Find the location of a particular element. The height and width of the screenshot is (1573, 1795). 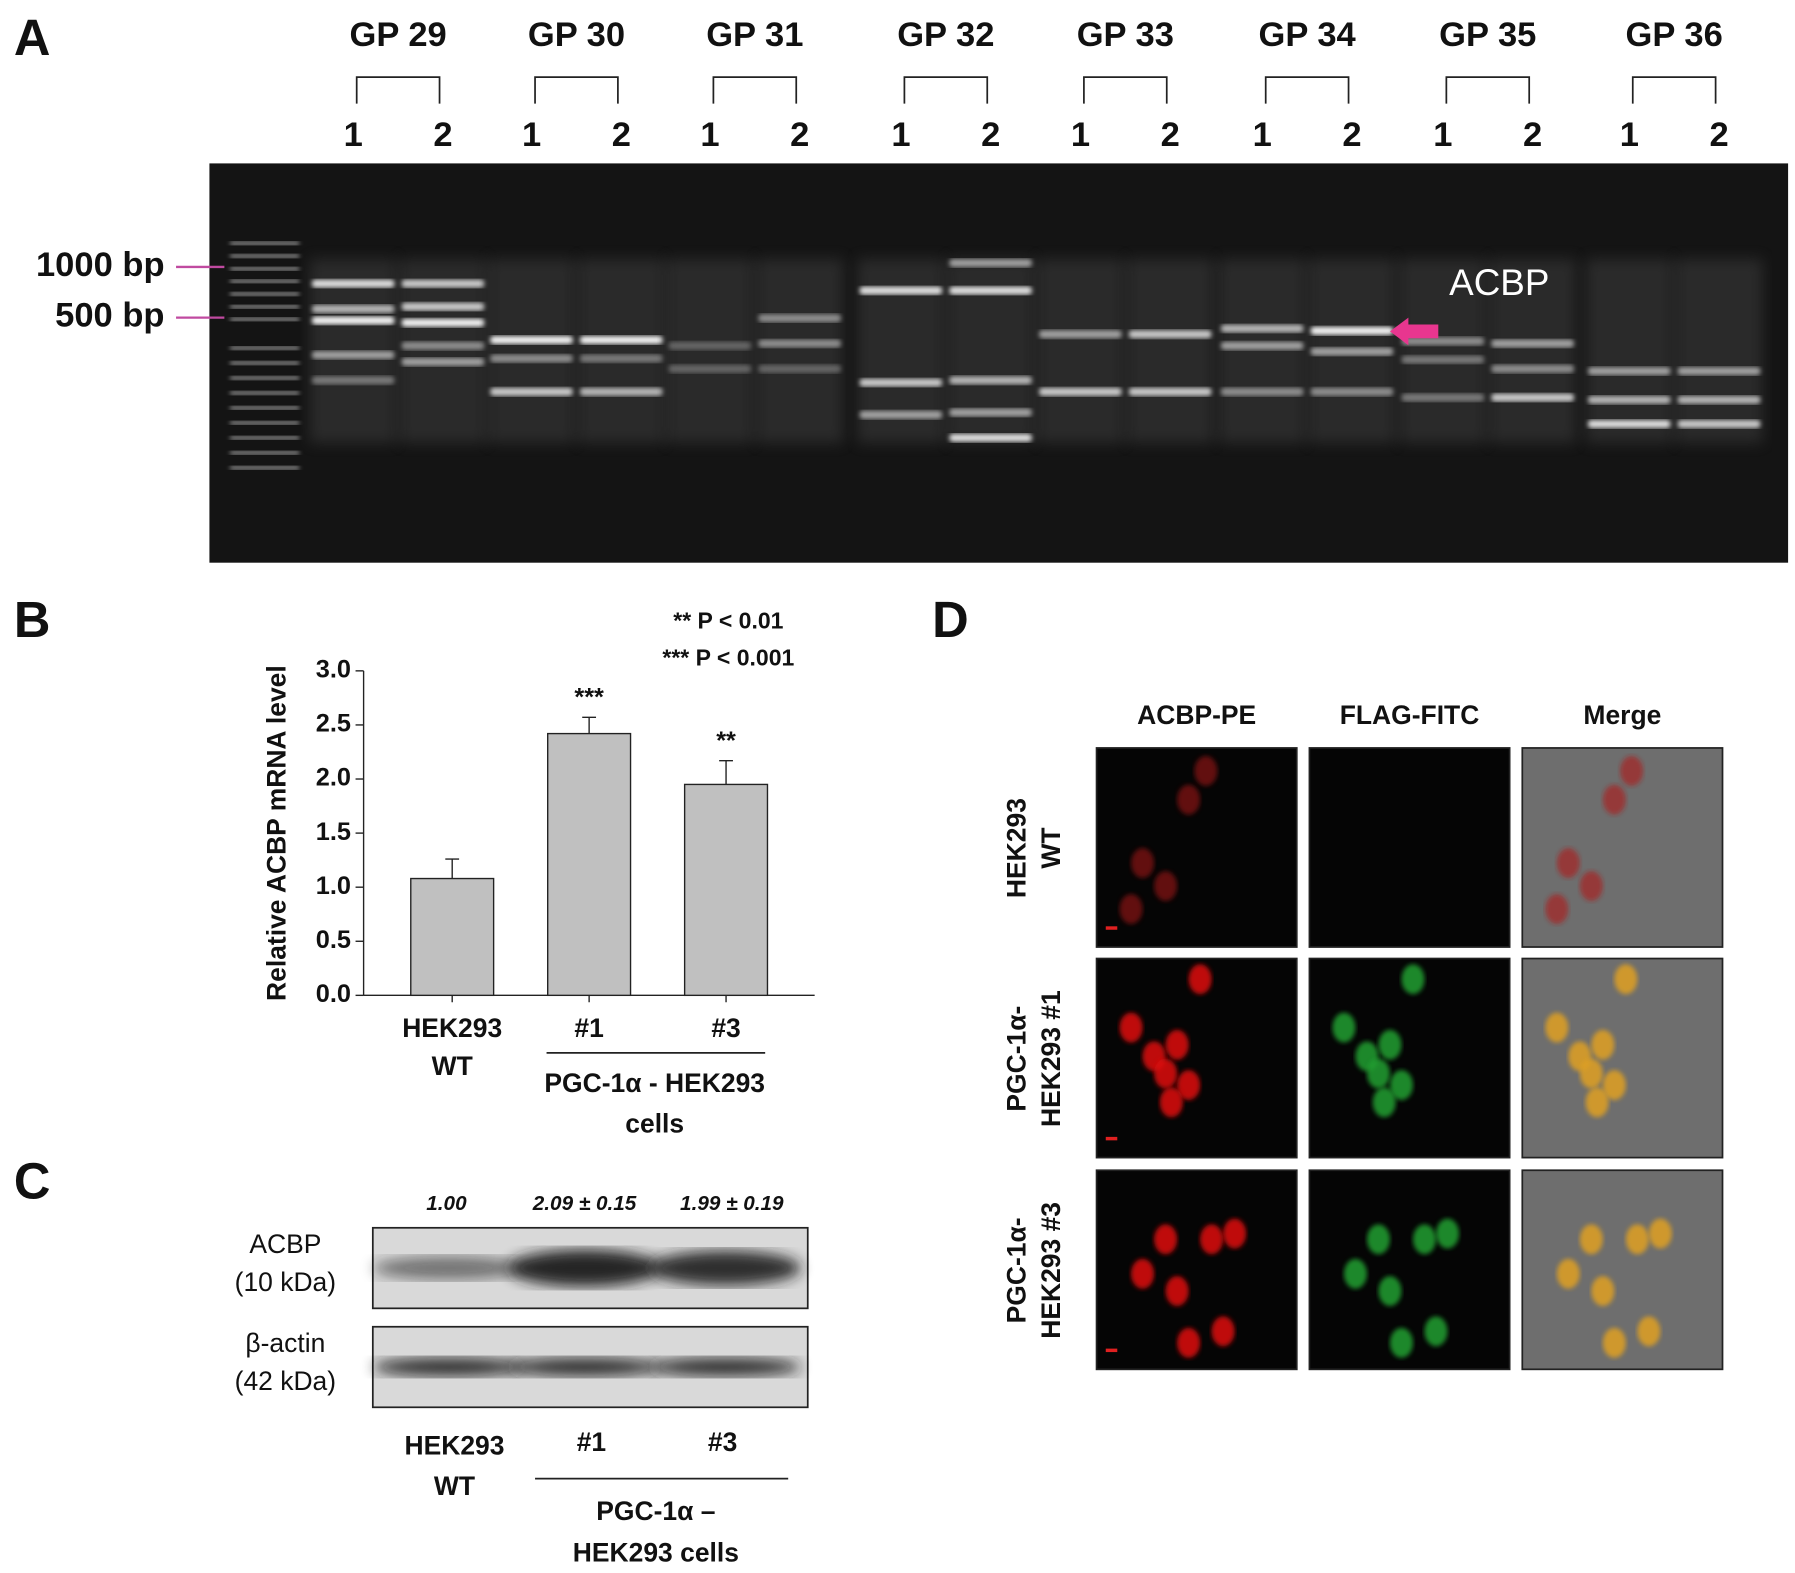

y-tick-label: 0.0 is located at coordinates (333, 994).